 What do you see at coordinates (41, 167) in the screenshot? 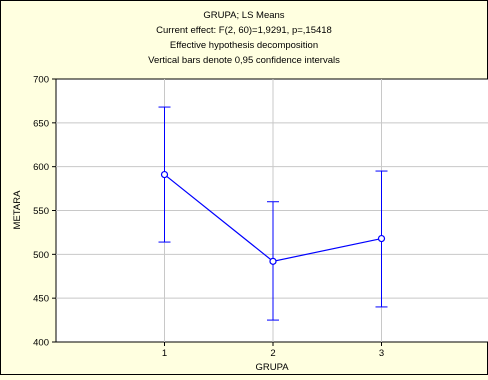
I see `y-tick-label-600: 600` at bounding box center [41, 167].